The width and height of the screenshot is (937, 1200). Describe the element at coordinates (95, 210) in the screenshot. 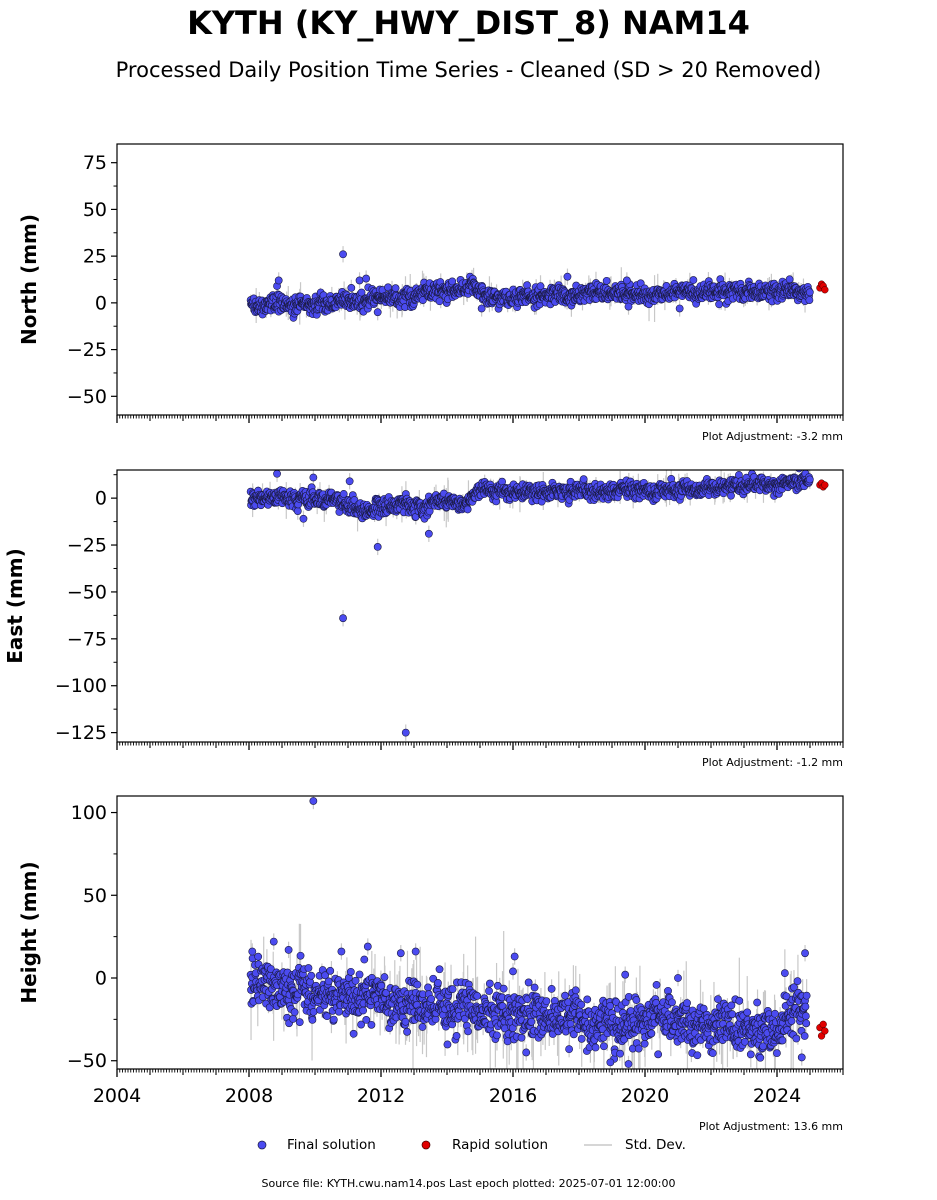

I see `y-tick-label: 50` at that location.